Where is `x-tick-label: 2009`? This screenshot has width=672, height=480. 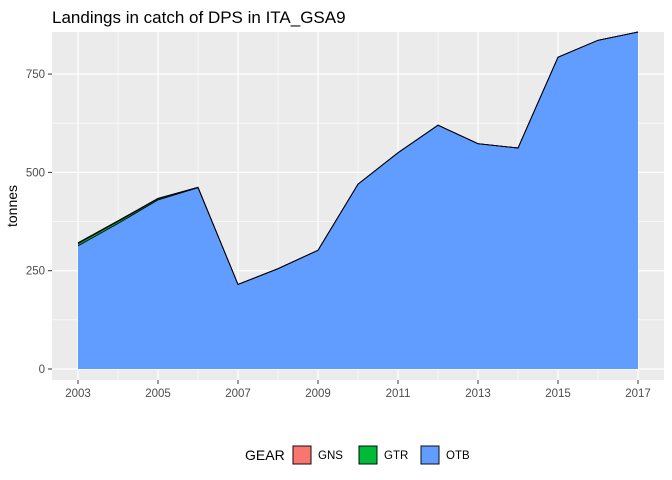
x-tick-label: 2009 is located at coordinates (318, 394).